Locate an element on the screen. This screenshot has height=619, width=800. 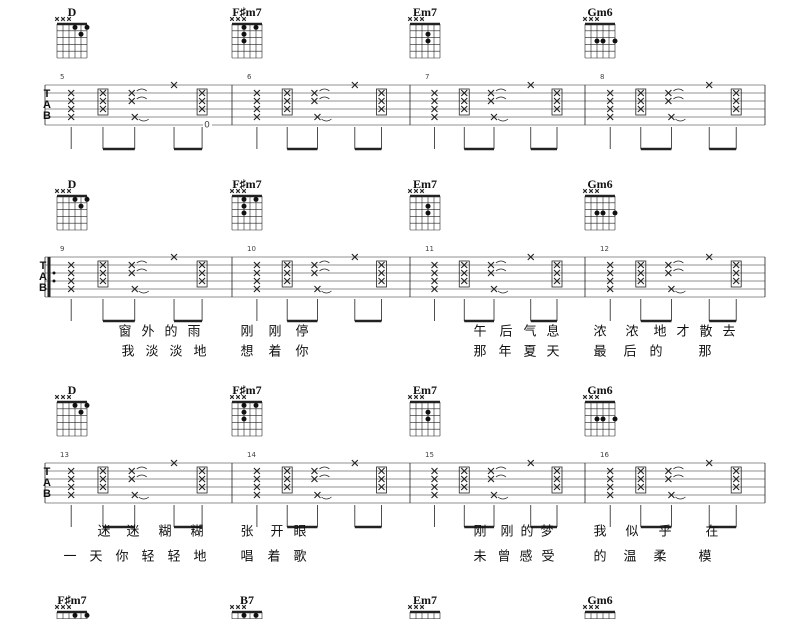
lyric: 模 is located at coordinates (704, 557).